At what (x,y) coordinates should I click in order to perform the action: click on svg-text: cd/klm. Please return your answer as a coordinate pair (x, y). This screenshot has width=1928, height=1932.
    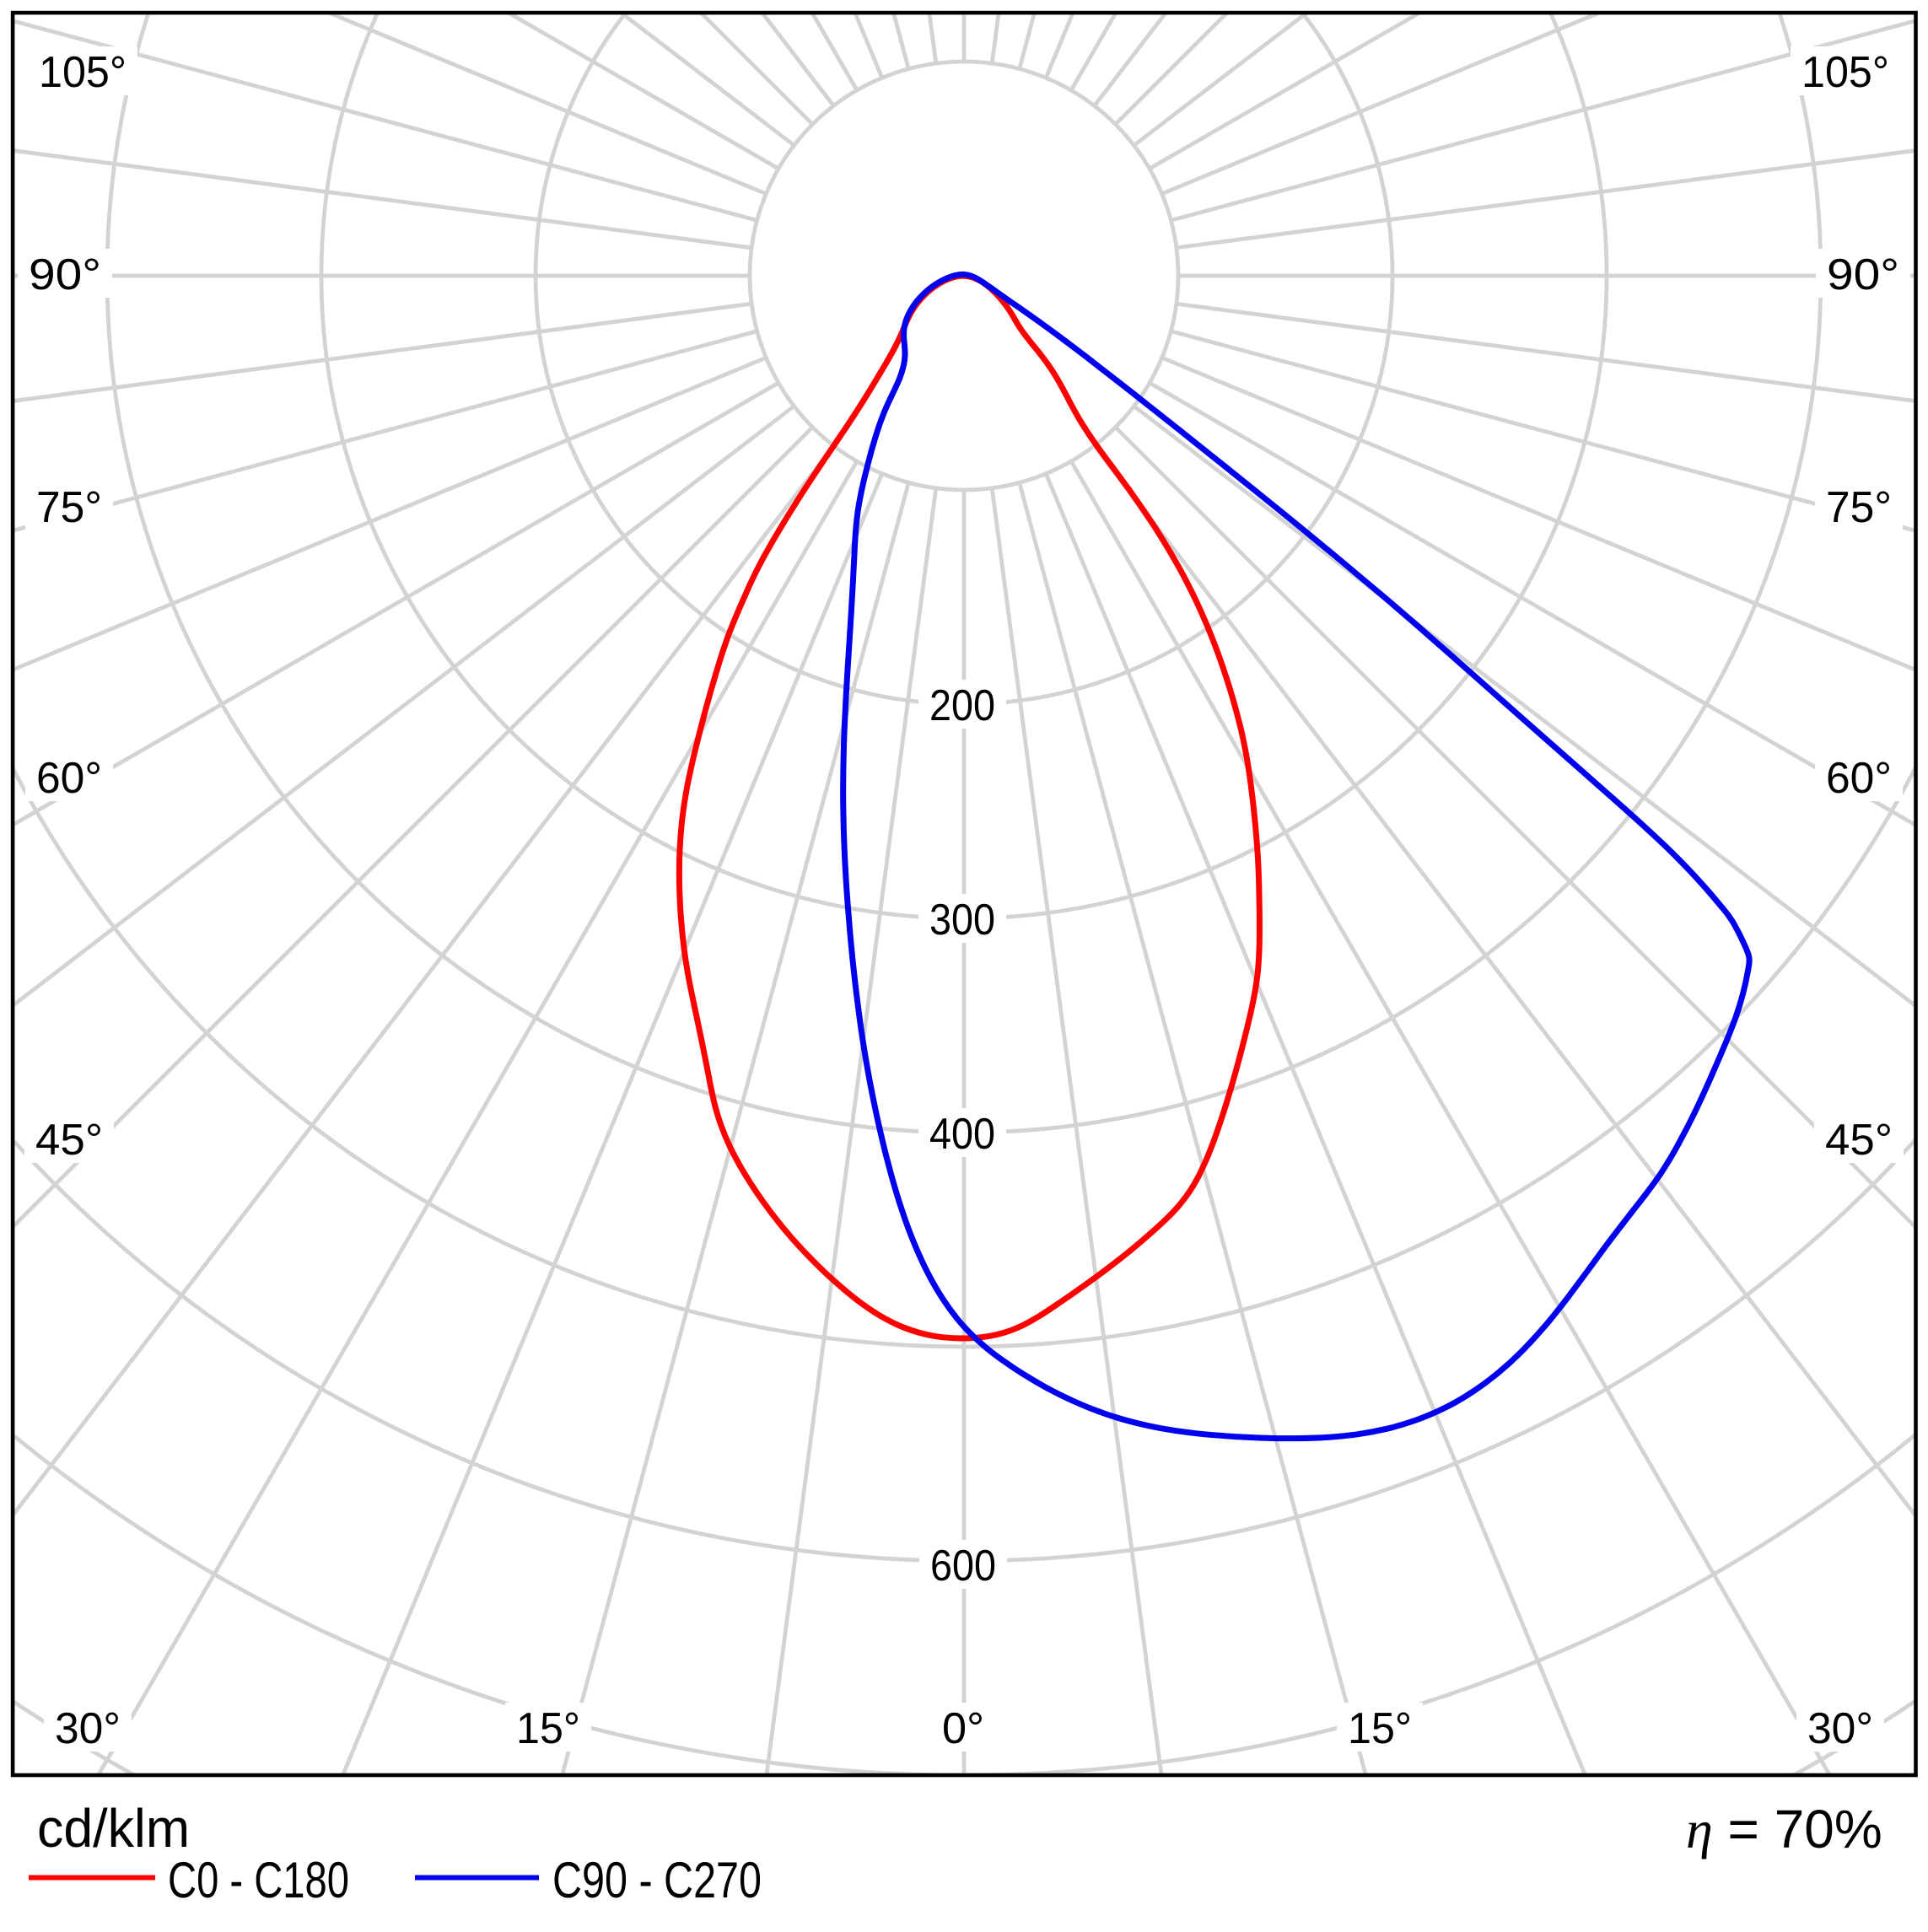
    Looking at the image, I should click on (114, 1829).